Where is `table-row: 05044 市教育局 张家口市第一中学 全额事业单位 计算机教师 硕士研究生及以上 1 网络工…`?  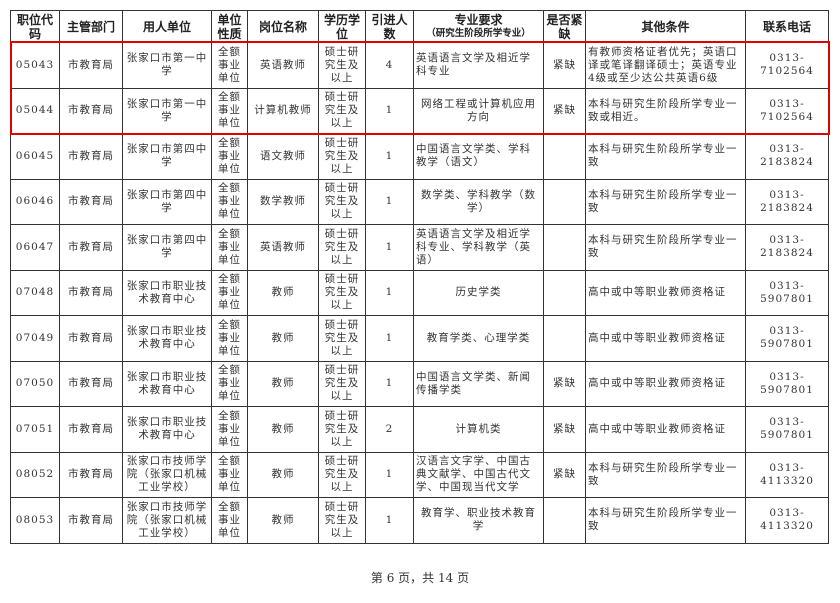
table-row: 05044 市教育局 张家口市第一中学 全额事业单位 计算机教师 硕士研究生及以上 1 网络工… is located at coordinates (419, 110).